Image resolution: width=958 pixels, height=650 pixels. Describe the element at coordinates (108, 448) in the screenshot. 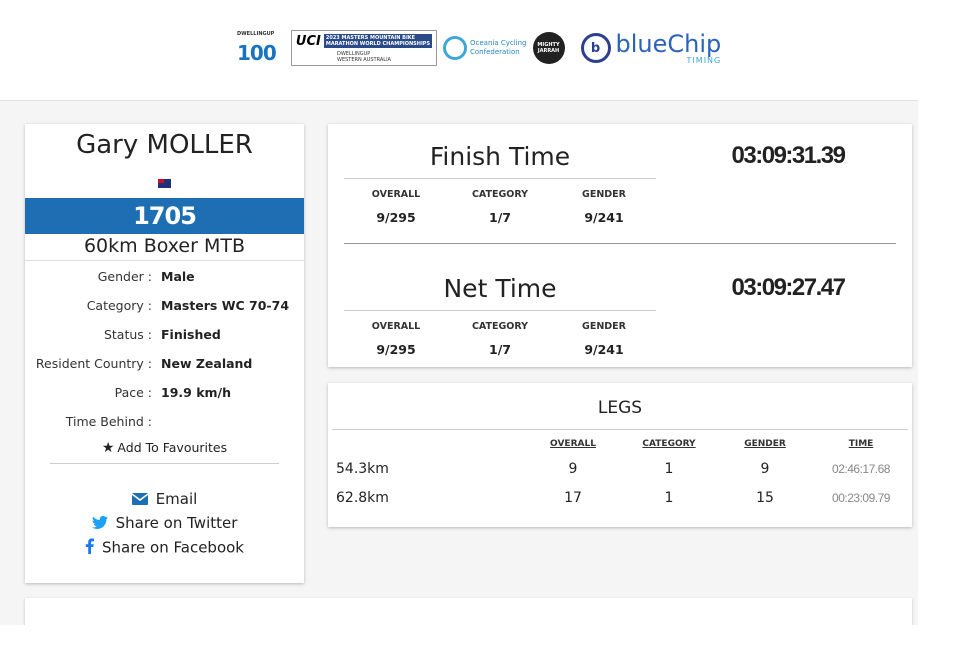

I see `star-icon: ★` at that location.